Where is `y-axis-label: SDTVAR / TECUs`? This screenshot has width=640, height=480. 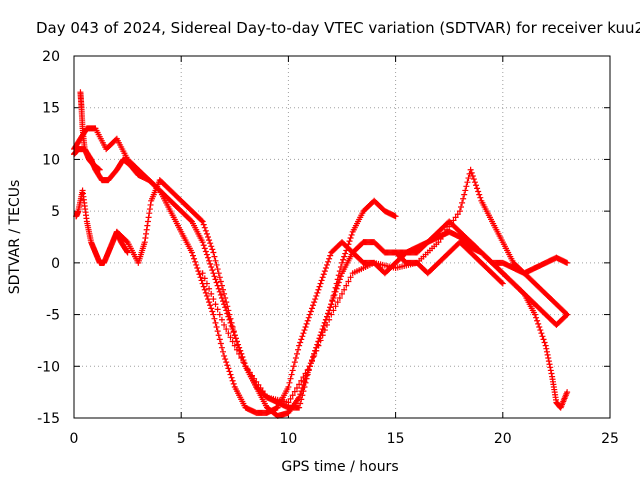
y-axis-label: SDTVAR / TECUs is located at coordinates (15, 237).